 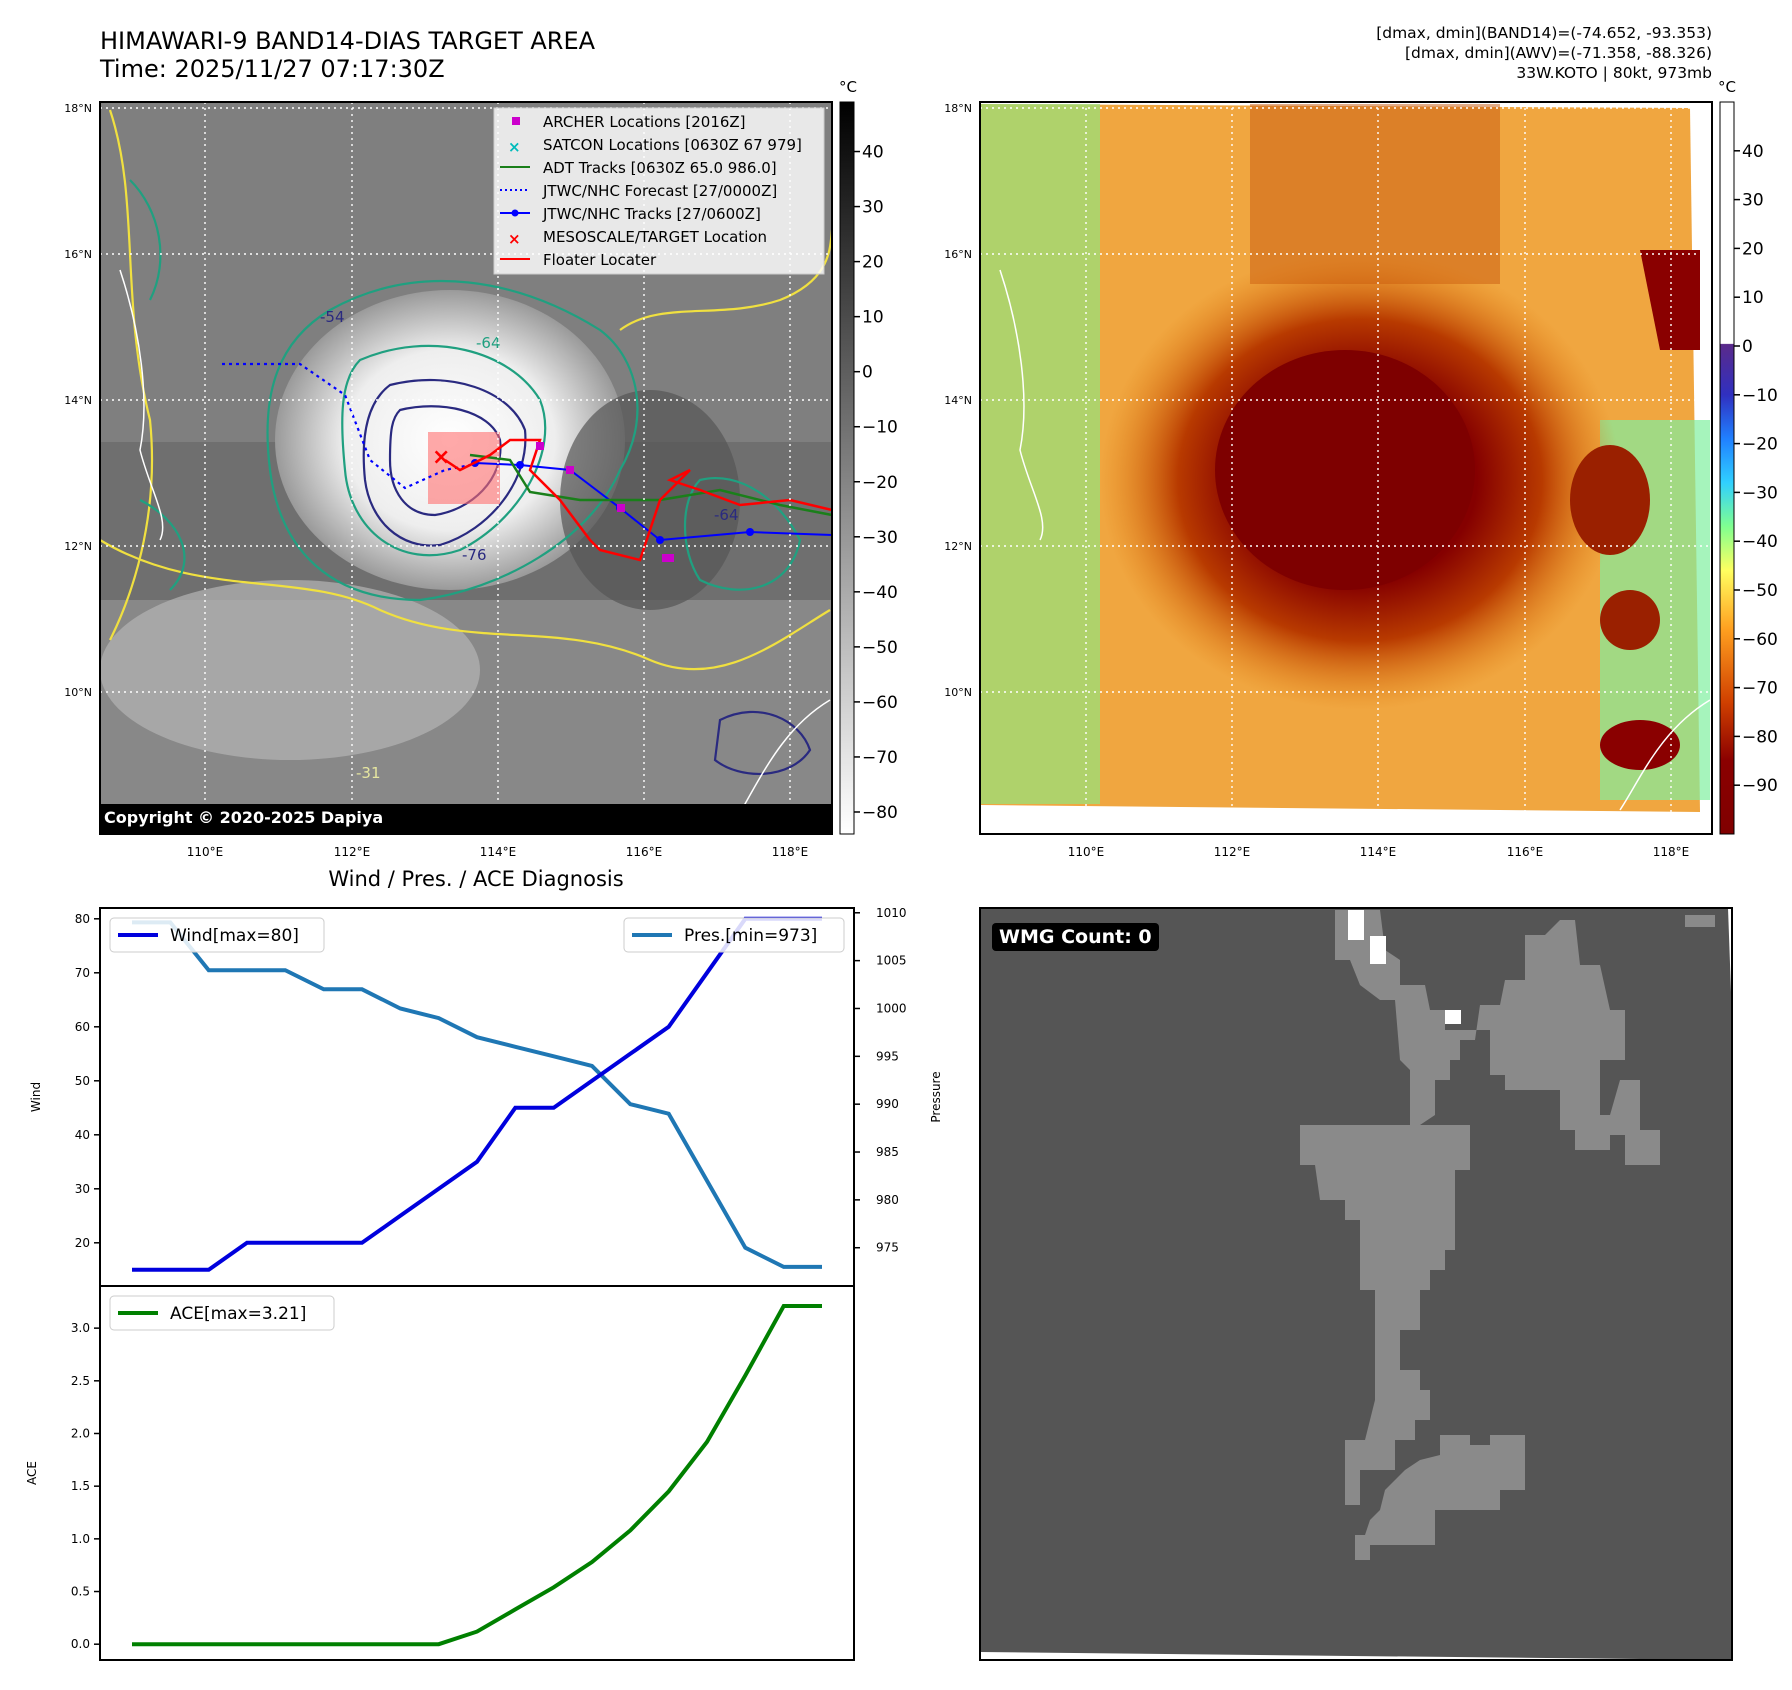 What do you see at coordinates (1558, 53) in the screenshot?
I see `info-awv: [dmax, dmin](AWV)=(-71.358, -88.326)` at bounding box center [1558, 53].